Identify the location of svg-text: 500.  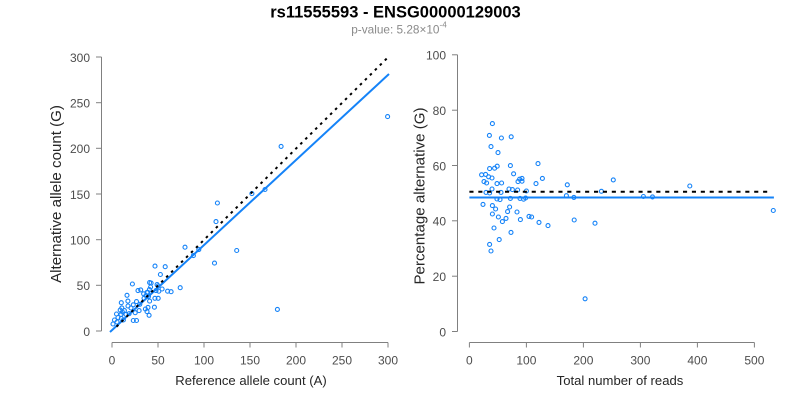
(754, 361).